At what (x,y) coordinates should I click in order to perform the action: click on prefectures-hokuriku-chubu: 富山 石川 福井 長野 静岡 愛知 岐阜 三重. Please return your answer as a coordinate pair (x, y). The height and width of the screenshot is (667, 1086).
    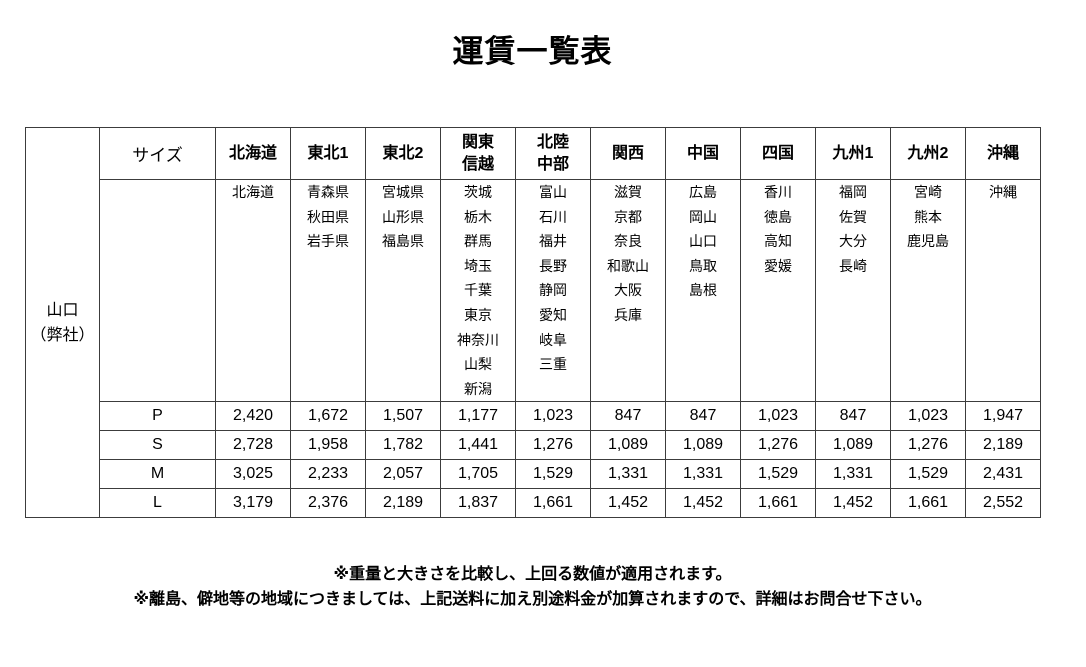
    Looking at the image, I should click on (553, 290).